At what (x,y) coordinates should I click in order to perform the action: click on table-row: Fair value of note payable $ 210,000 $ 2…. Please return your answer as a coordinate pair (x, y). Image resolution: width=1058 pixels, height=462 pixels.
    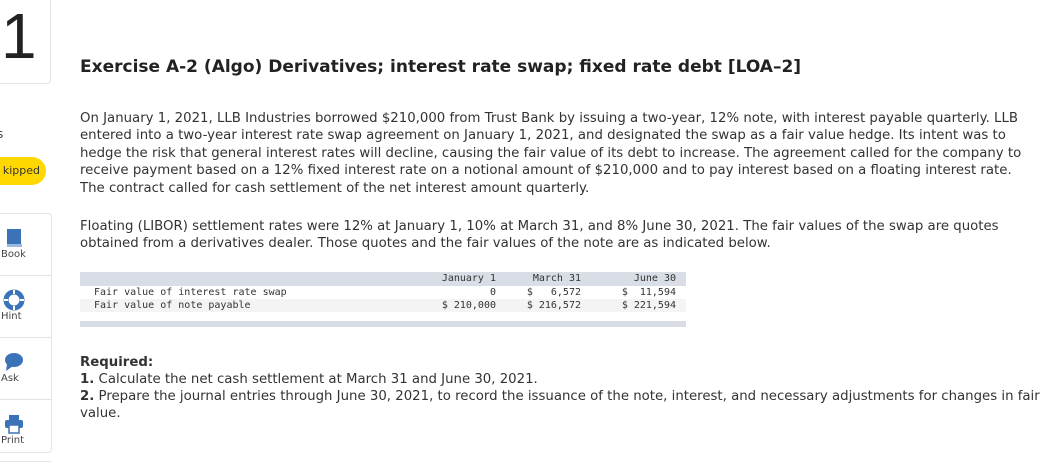
    Looking at the image, I should click on (383, 305).